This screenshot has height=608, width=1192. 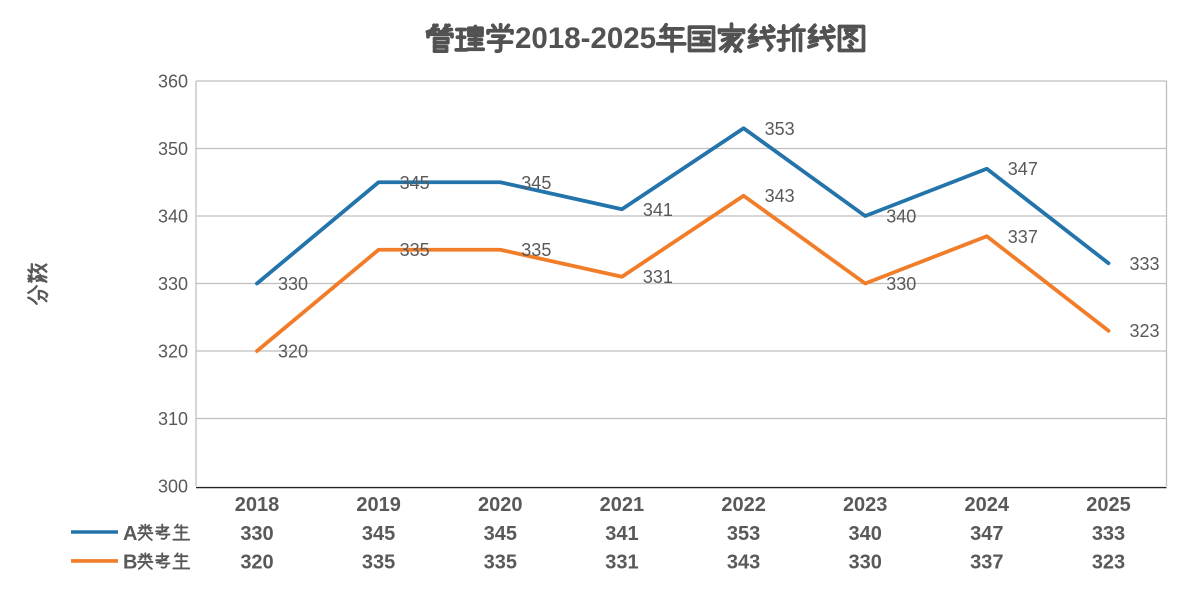 I want to click on svg-text: 310, so click(x=173, y=419).